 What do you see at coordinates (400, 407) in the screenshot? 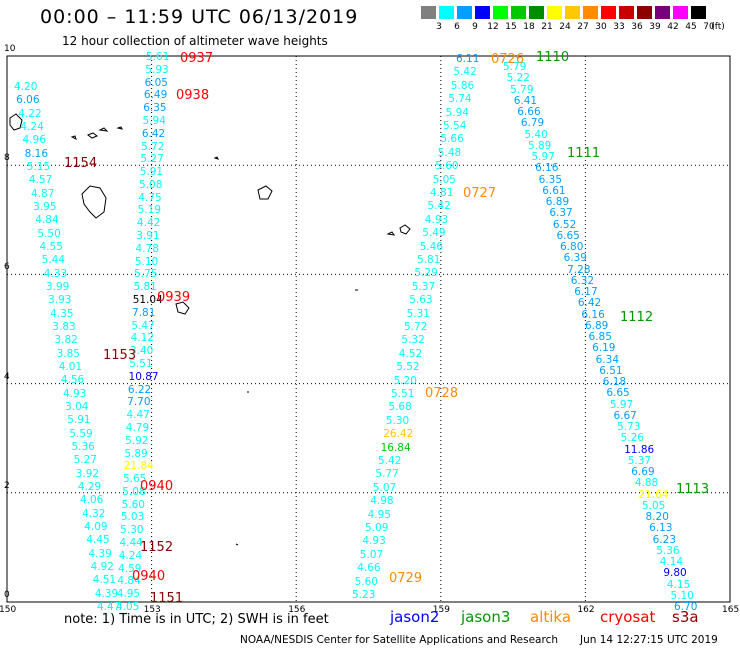
I see `wave-height-value: 5.68` at bounding box center [400, 407].